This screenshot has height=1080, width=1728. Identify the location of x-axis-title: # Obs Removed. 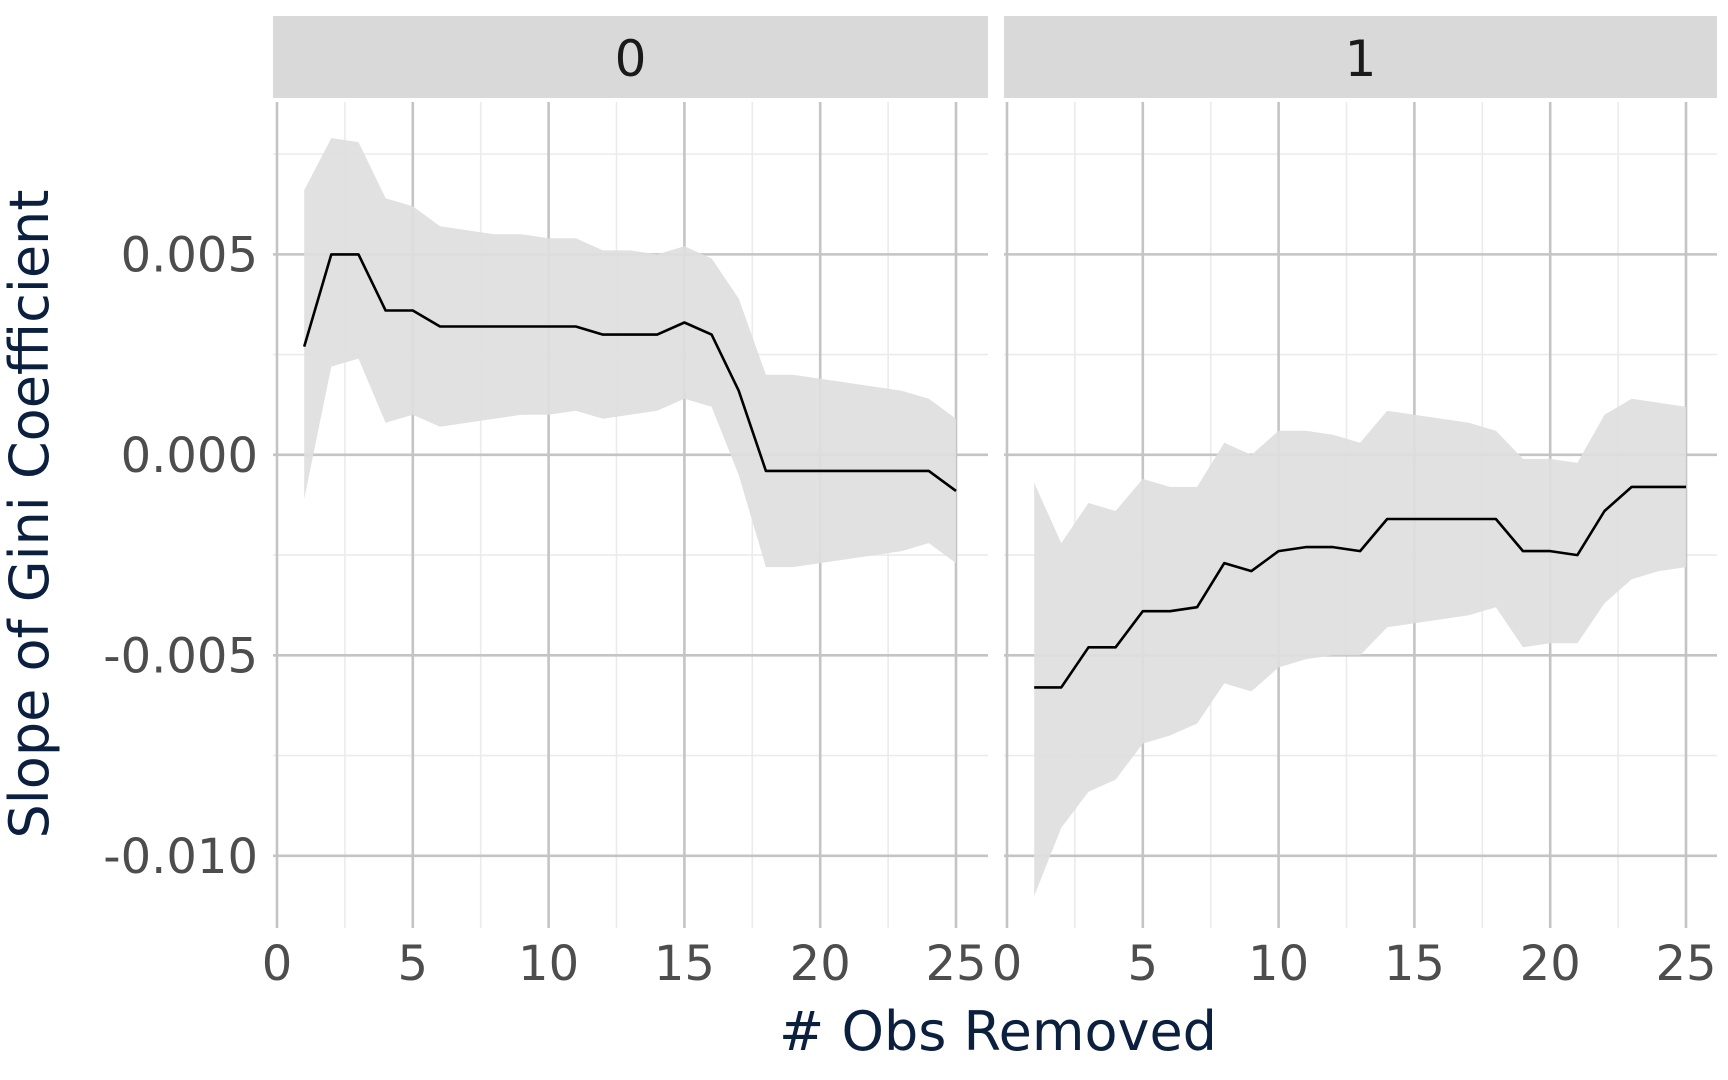
(998, 1031).